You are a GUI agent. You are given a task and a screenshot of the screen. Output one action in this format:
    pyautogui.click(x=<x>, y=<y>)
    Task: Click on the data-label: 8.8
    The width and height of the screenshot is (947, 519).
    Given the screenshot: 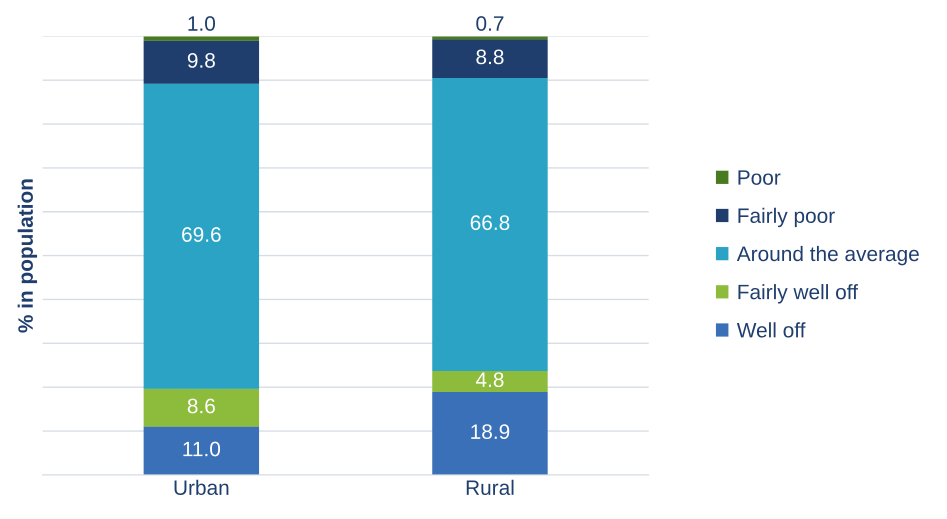 What is the action you would take?
    pyautogui.click(x=490, y=57)
    